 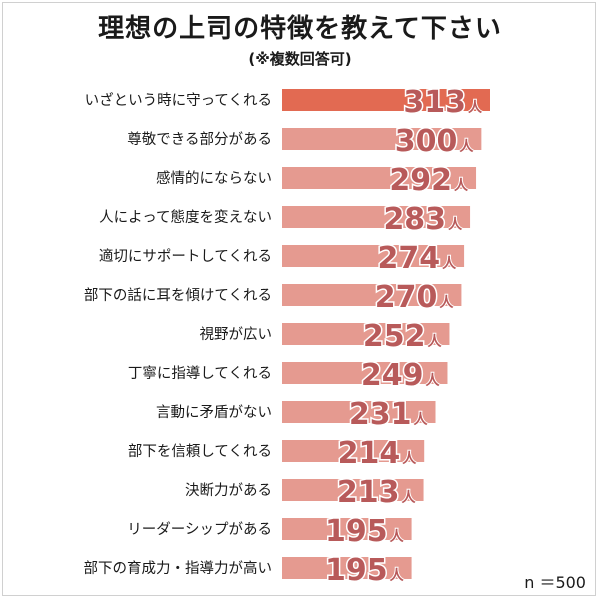 What do you see at coordinates (420, 180) in the screenshot?
I see `value-label: 292` at bounding box center [420, 180].